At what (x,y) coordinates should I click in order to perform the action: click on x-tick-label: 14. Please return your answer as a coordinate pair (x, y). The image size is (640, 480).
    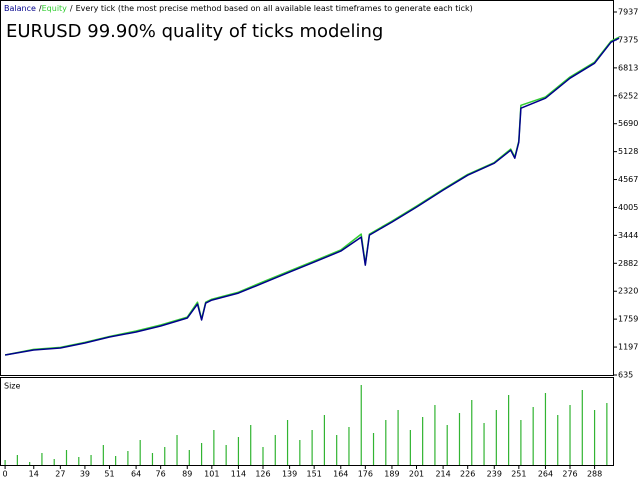
    Looking at the image, I should click on (34, 474).